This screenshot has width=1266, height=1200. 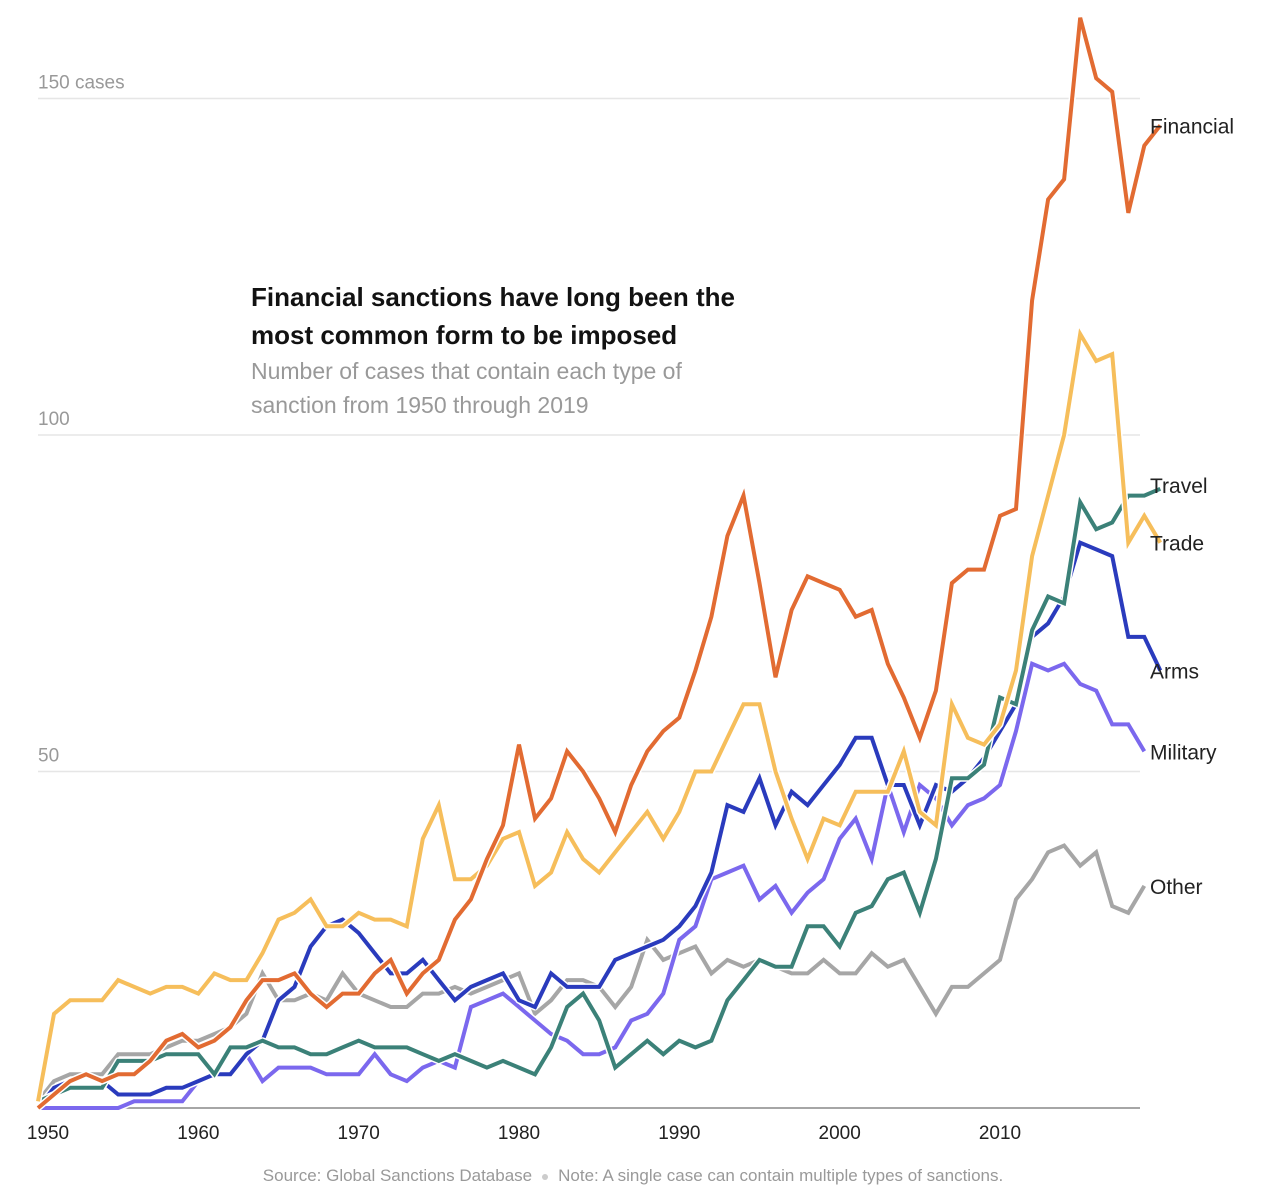 What do you see at coordinates (48, 756) in the screenshot?
I see `y-tick-label: 50` at bounding box center [48, 756].